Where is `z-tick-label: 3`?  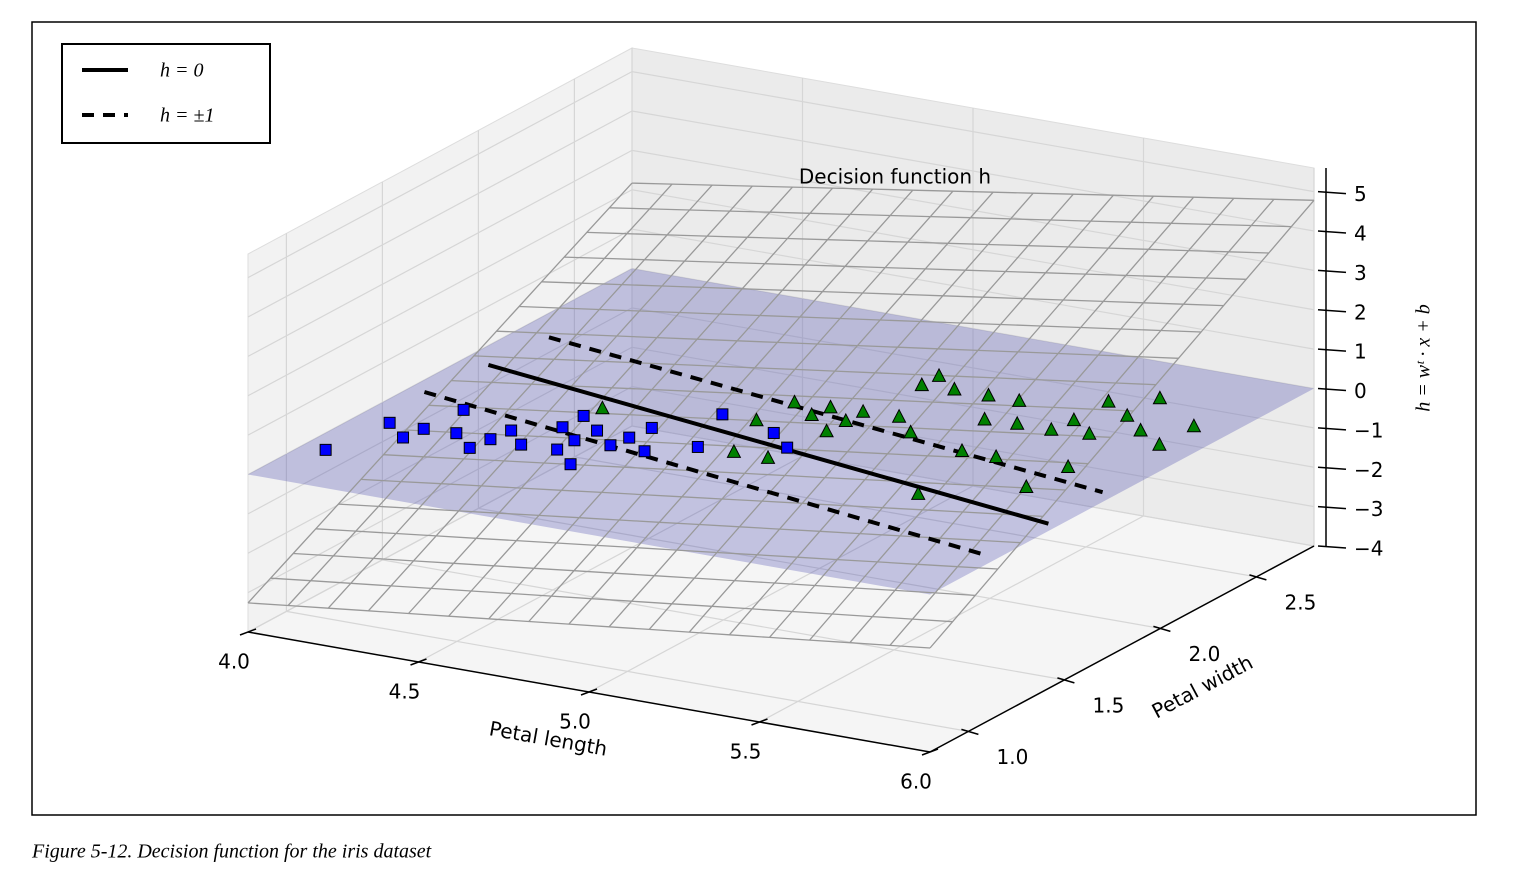
z-tick-label: 3 is located at coordinates (1360, 273).